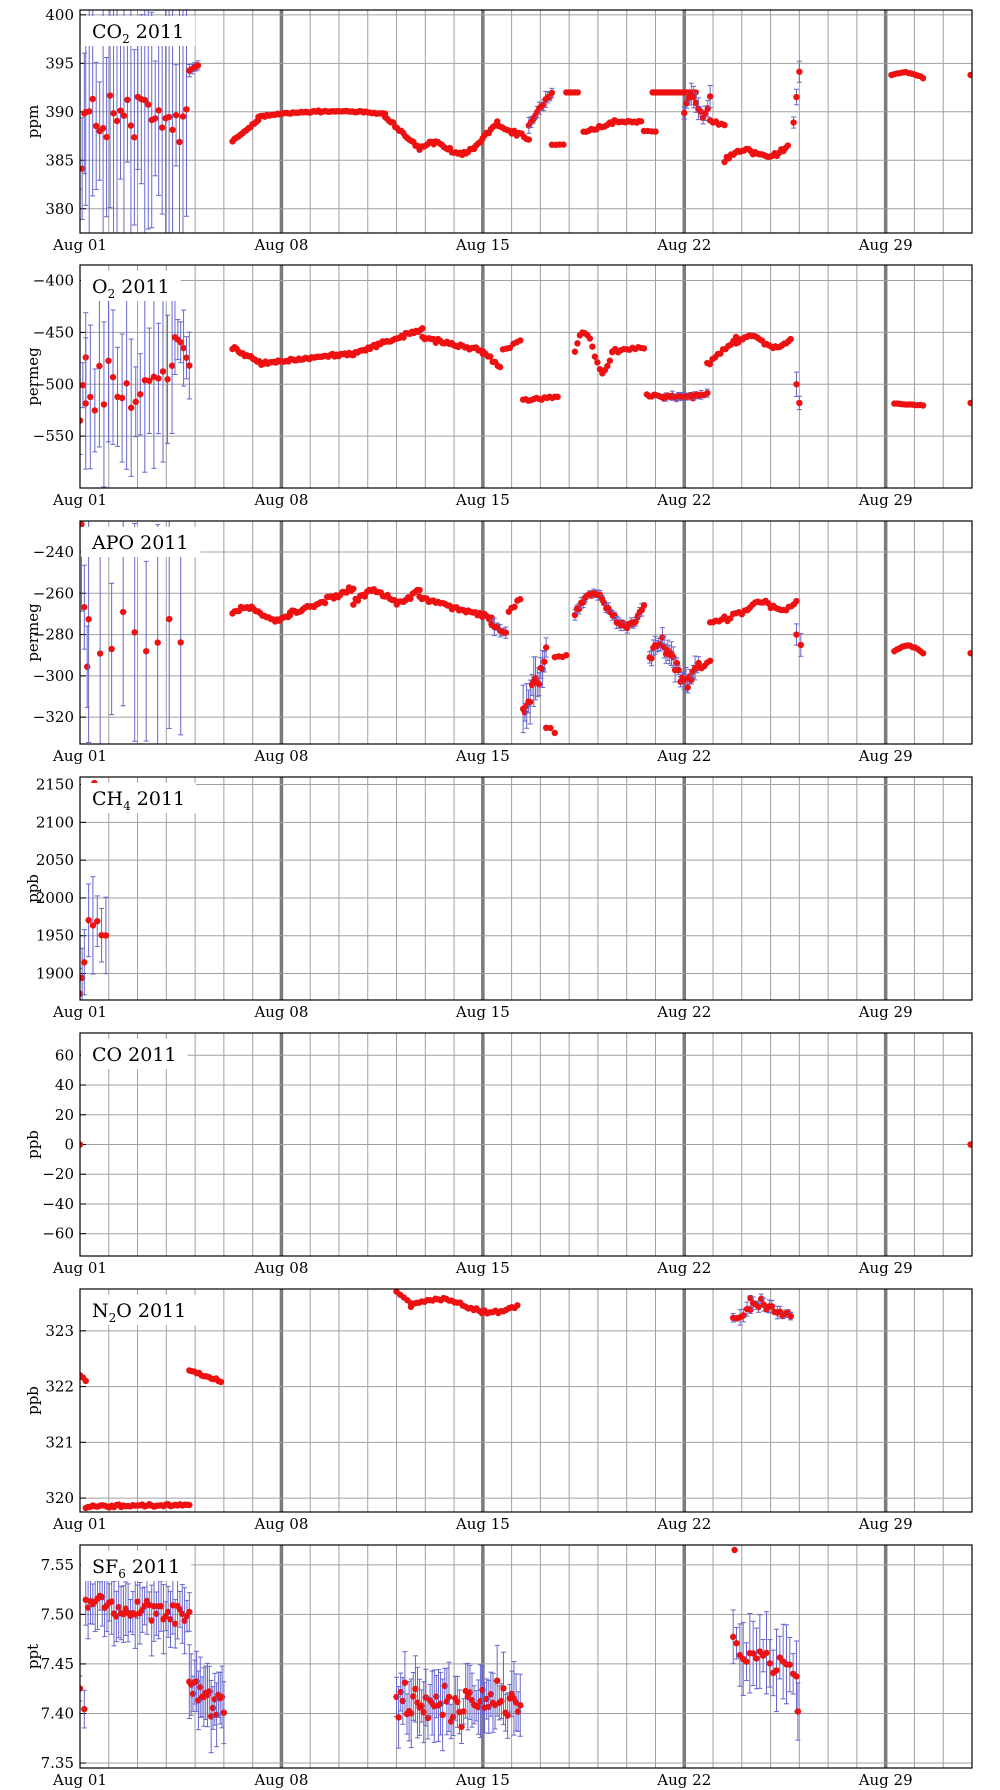  I want to click on y-tick-label: 395, so click(59, 63).